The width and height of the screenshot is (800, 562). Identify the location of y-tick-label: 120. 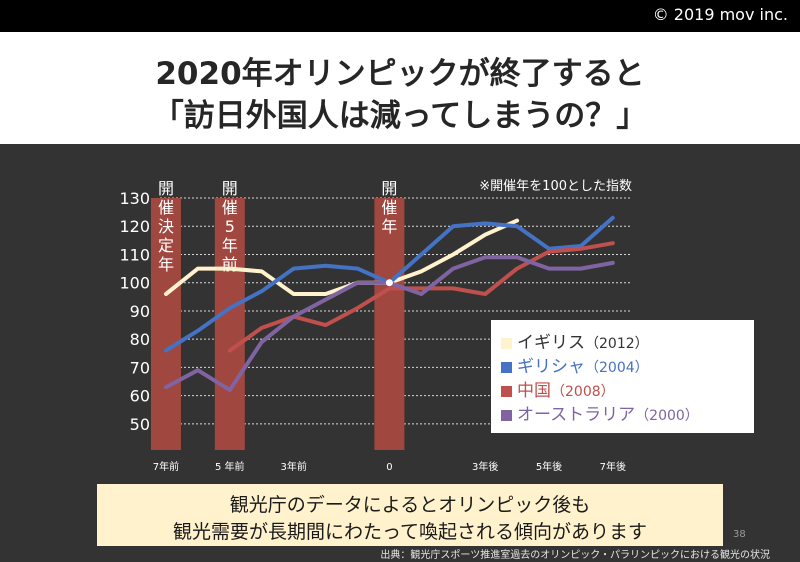
(134, 226).